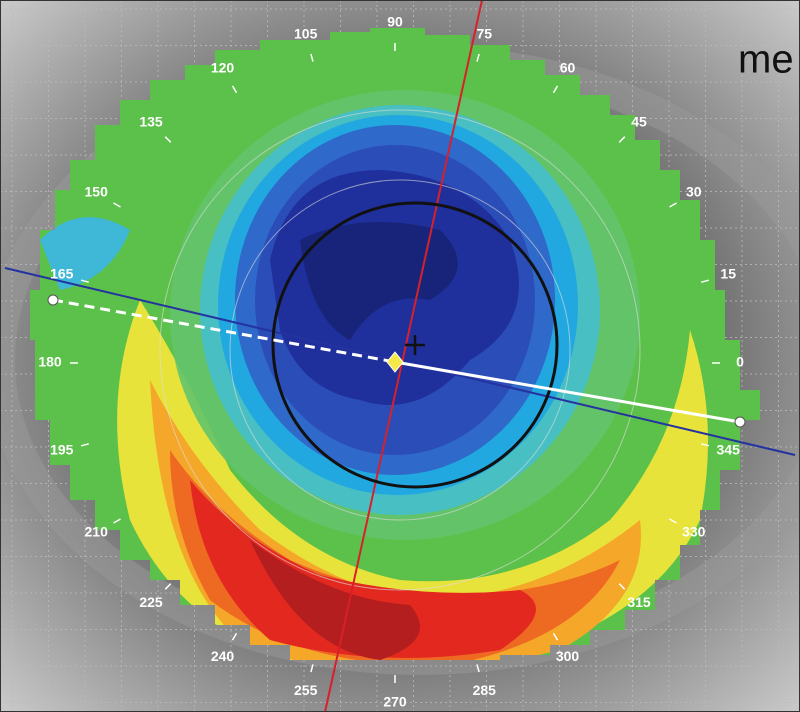 This screenshot has height=712, width=800. I want to click on pupil-circle, so click(415, 345).